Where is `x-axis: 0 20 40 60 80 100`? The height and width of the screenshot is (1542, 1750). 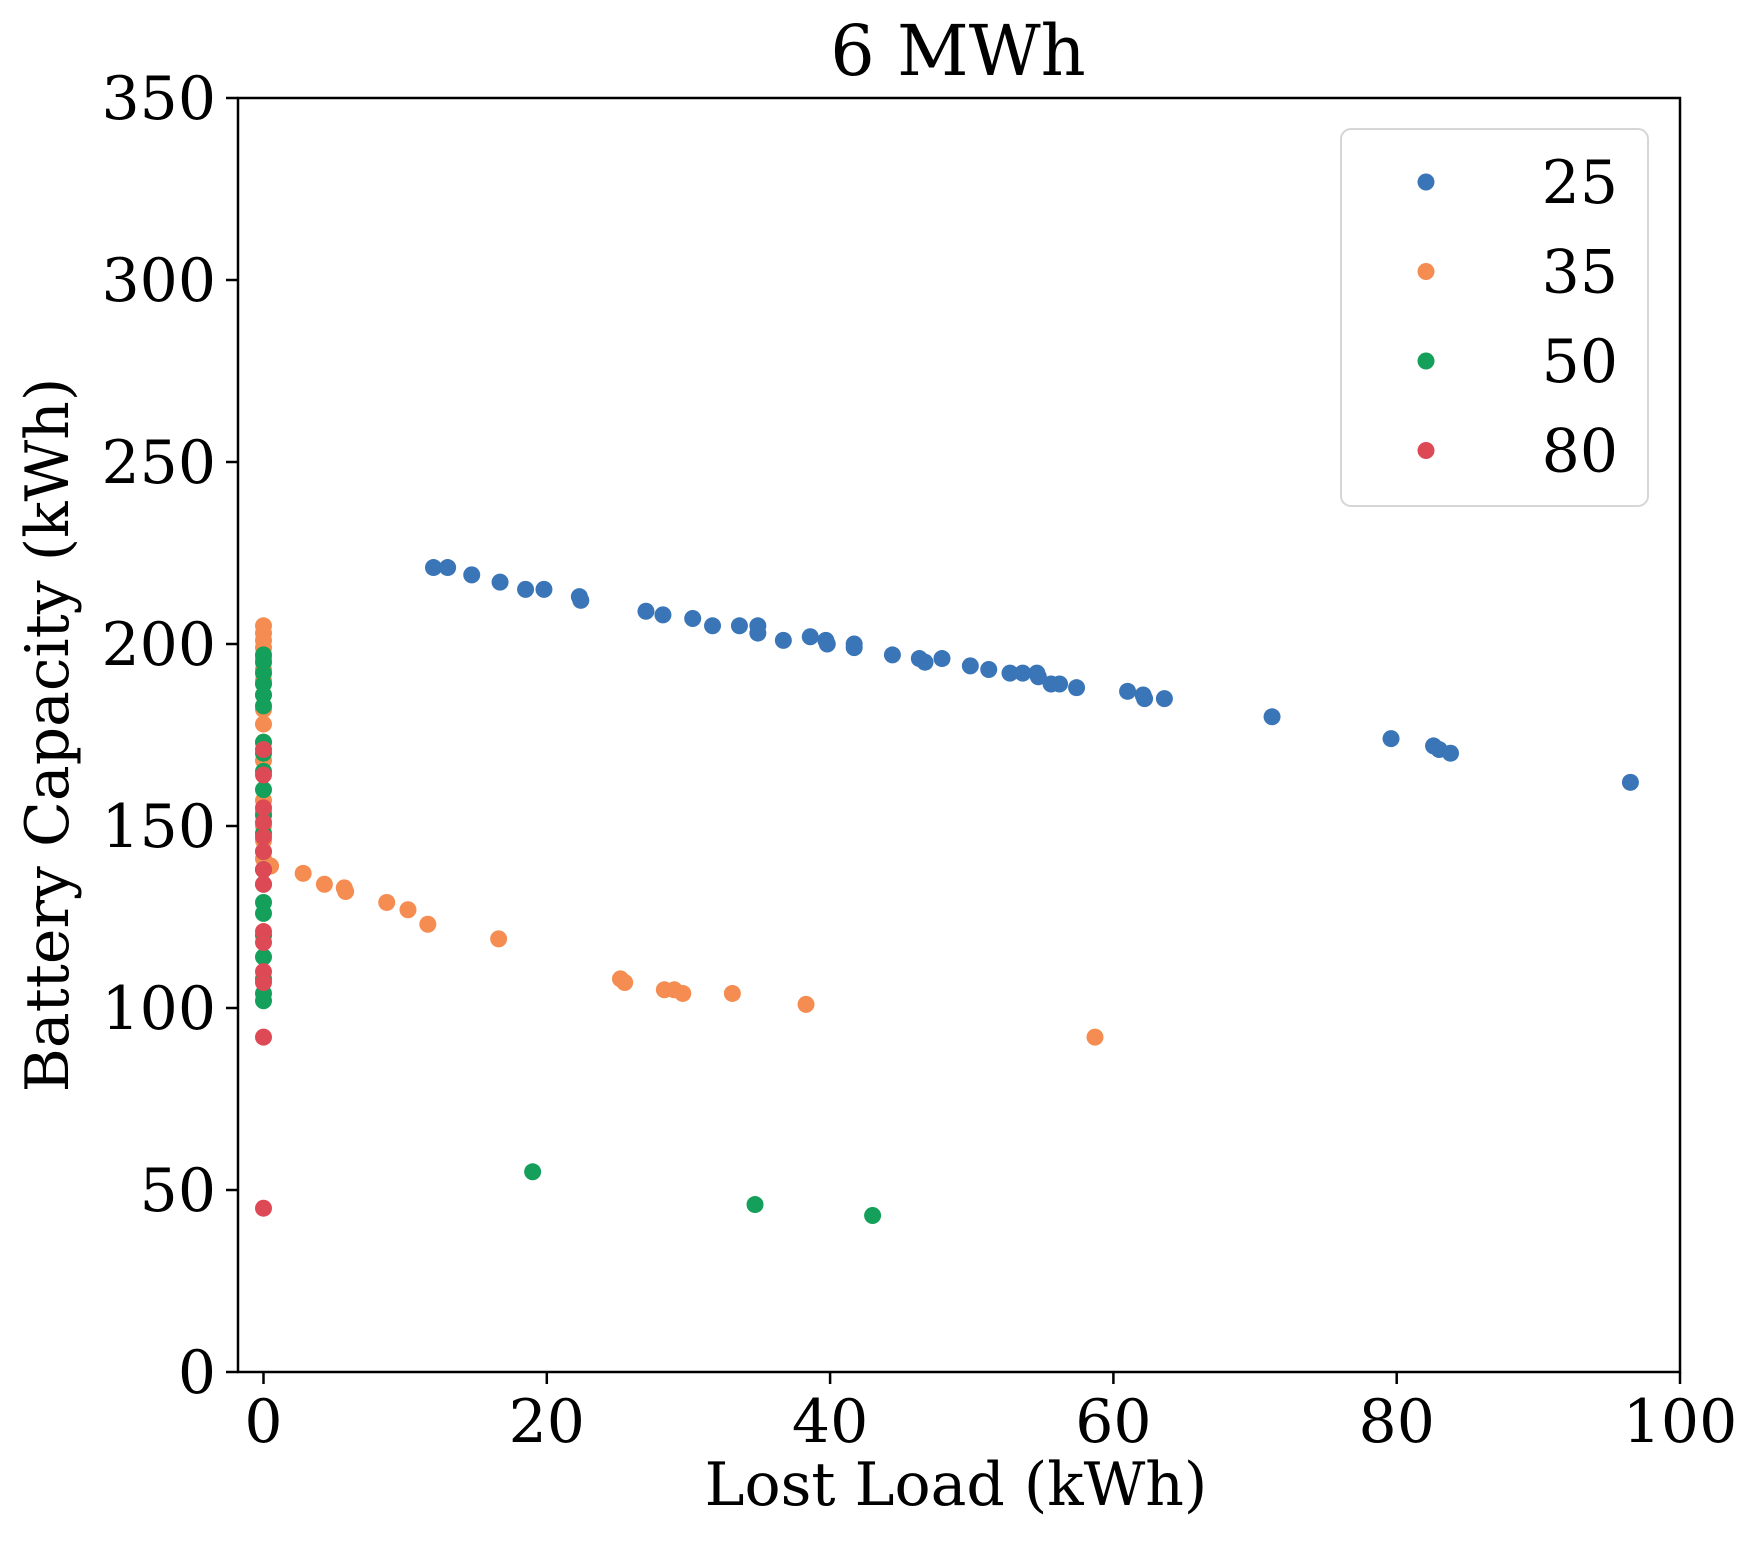 x-axis: 0 20 40 60 80 100 is located at coordinates (990, 1414).